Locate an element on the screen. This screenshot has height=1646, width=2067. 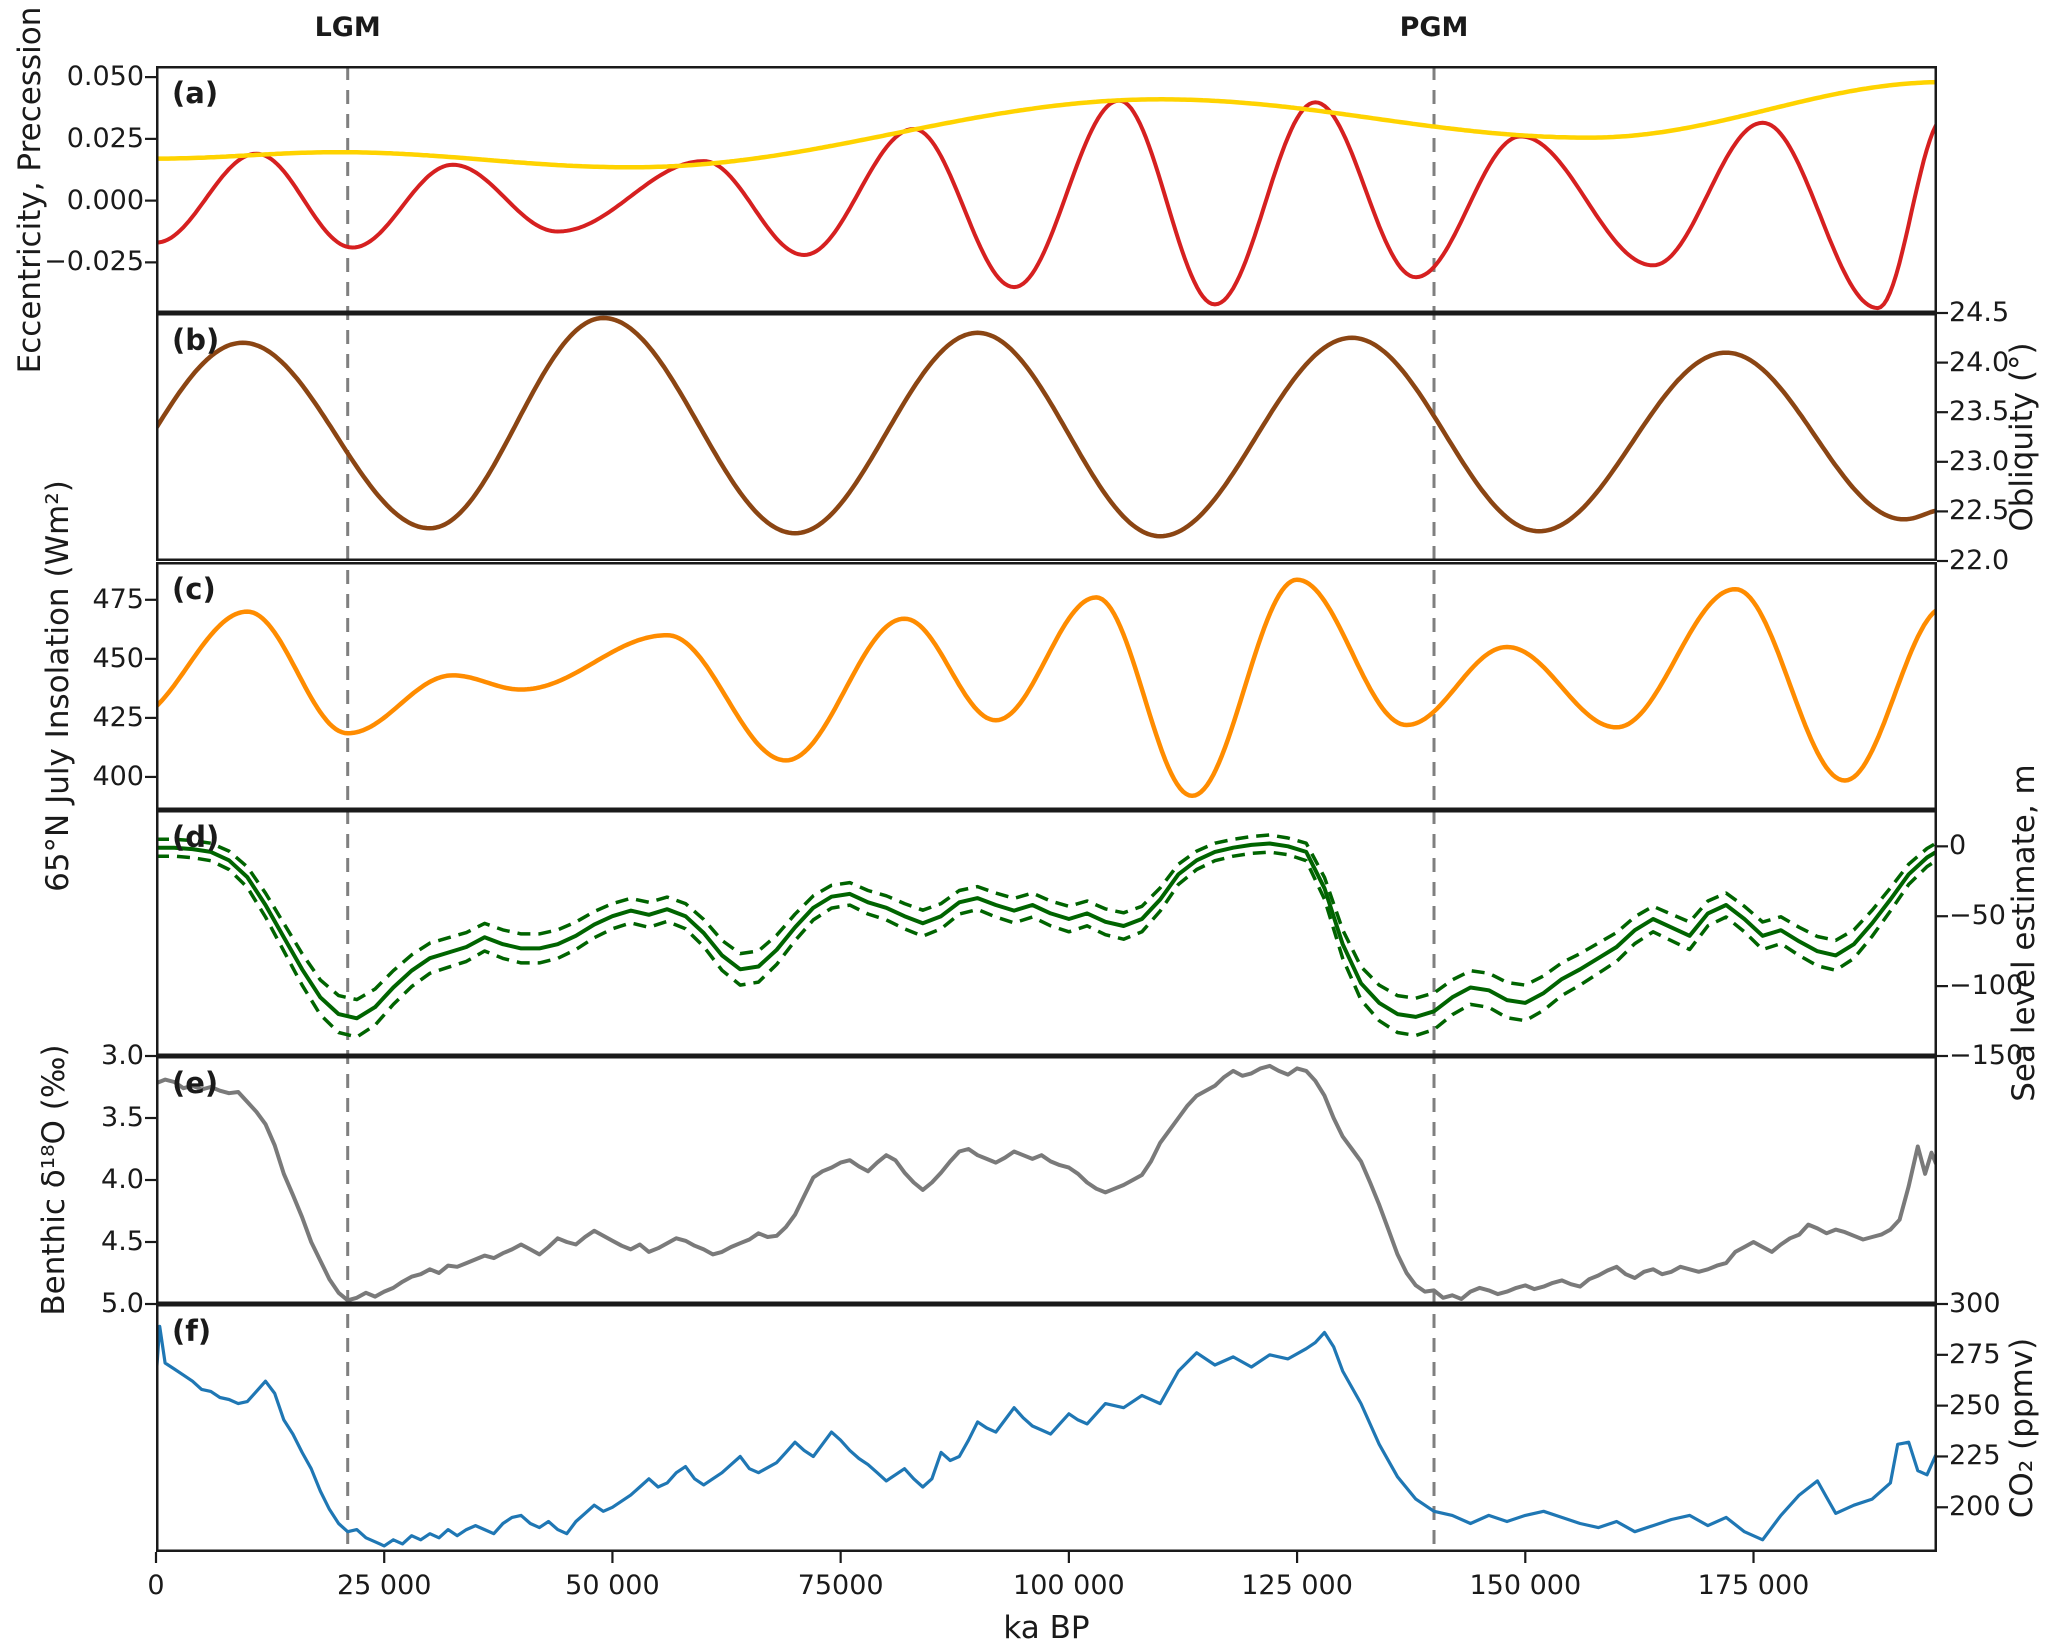
y-tick-label: 425 is located at coordinates (118, 717).